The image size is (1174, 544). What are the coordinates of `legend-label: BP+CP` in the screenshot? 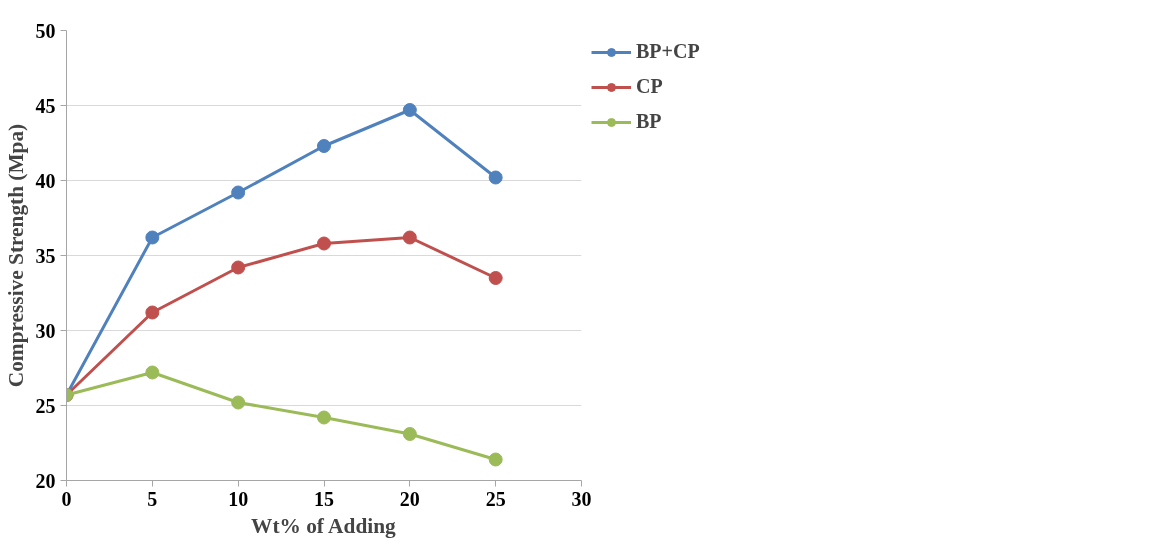 It's located at (668, 51).